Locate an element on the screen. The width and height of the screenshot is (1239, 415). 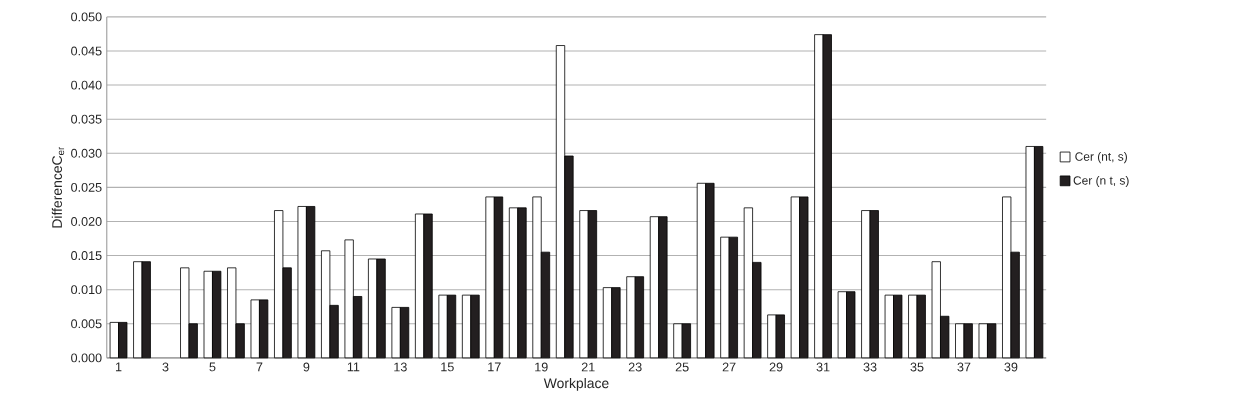
y-tick-label: 0.010 is located at coordinates (86, 290).